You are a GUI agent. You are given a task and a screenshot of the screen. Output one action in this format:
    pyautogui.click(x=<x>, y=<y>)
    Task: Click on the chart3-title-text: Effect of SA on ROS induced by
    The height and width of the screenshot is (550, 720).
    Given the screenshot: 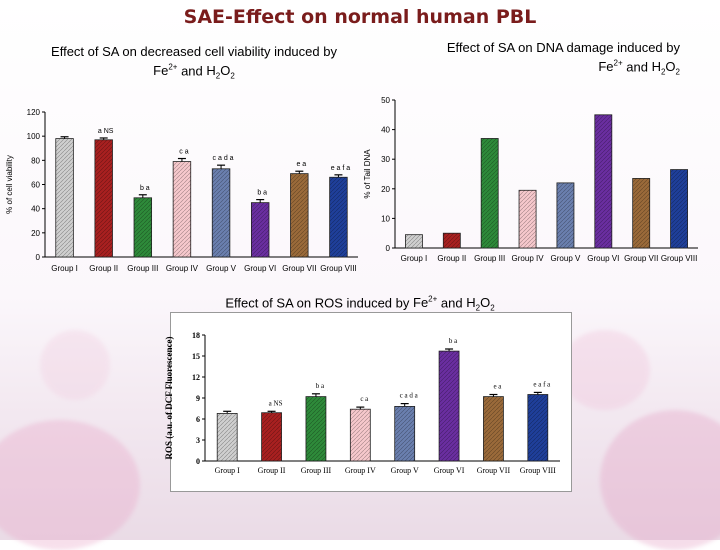 What is the action you would take?
    pyautogui.click(x=317, y=303)
    